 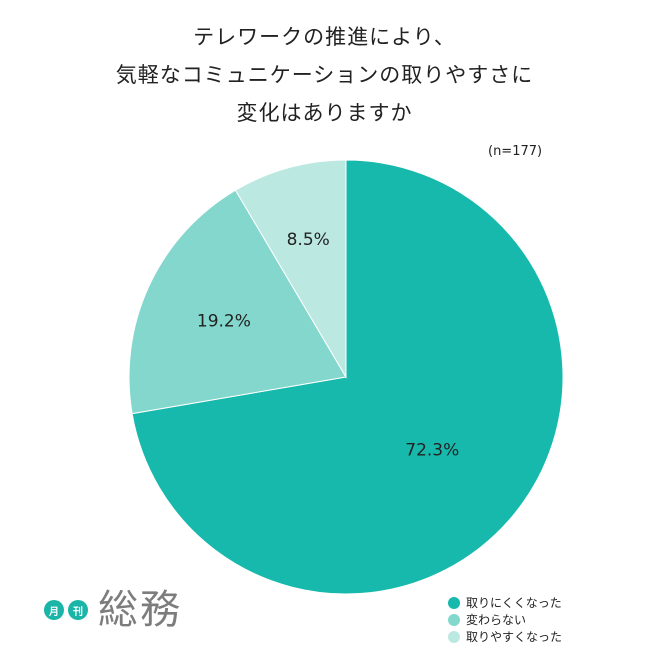 I want to click on legend-item-harder: 取りにくくなった, so click(x=505, y=602).